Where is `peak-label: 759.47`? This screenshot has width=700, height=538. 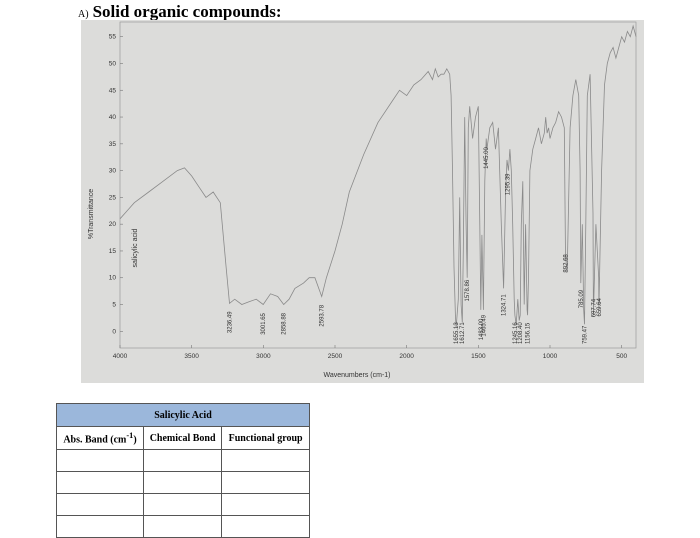 peak-label: 759.47 is located at coordinates (586, 334).